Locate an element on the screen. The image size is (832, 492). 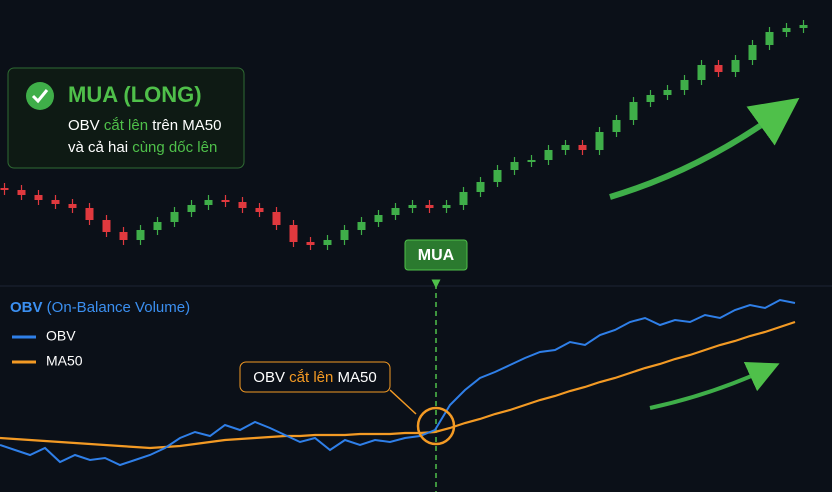
panel-title: OBV (On-Balance Volume) is located at coordinates (100, 307).